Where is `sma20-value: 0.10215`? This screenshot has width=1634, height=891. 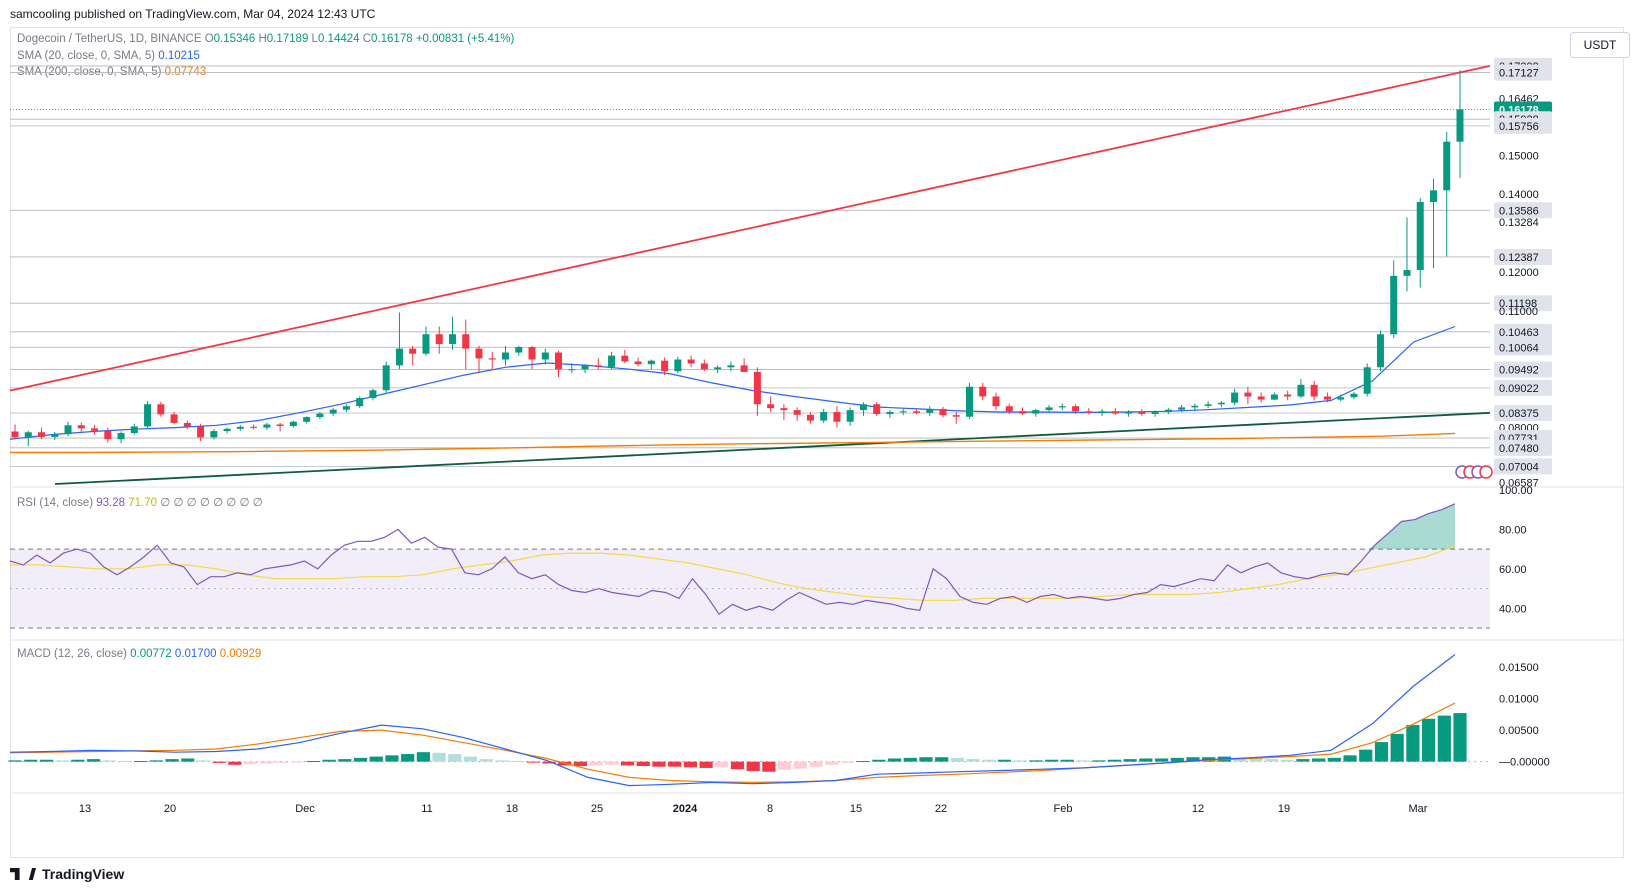
sma20-value: 0.10215 is located at coordinates (179, 56).